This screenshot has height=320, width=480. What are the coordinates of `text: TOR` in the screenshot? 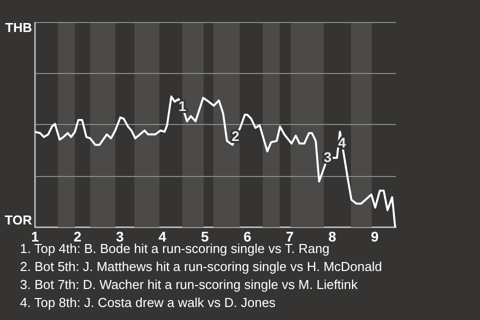 It's located at (18, 220).